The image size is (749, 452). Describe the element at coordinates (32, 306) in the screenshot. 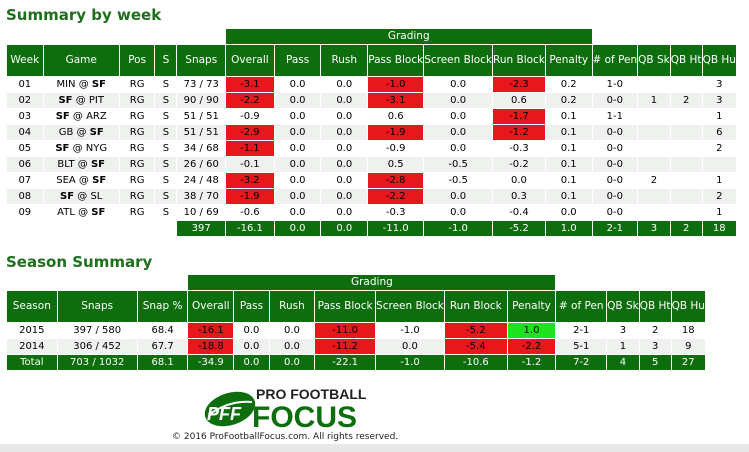

I see `season-col-header: Season` at that location.